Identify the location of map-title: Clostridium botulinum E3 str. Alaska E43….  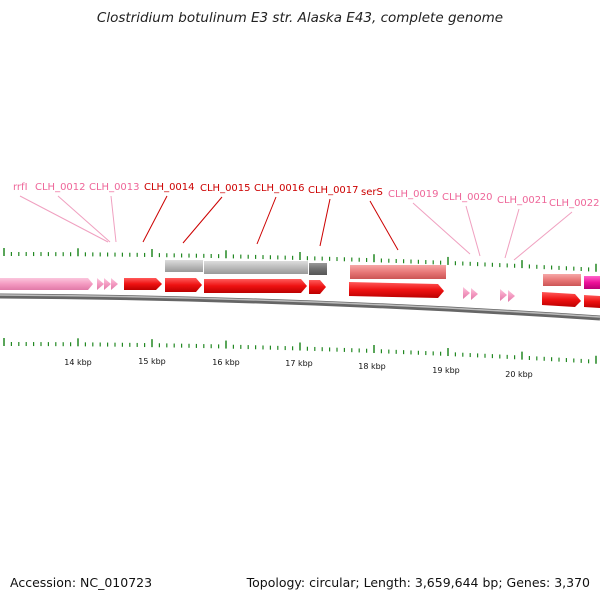
(300, 18).